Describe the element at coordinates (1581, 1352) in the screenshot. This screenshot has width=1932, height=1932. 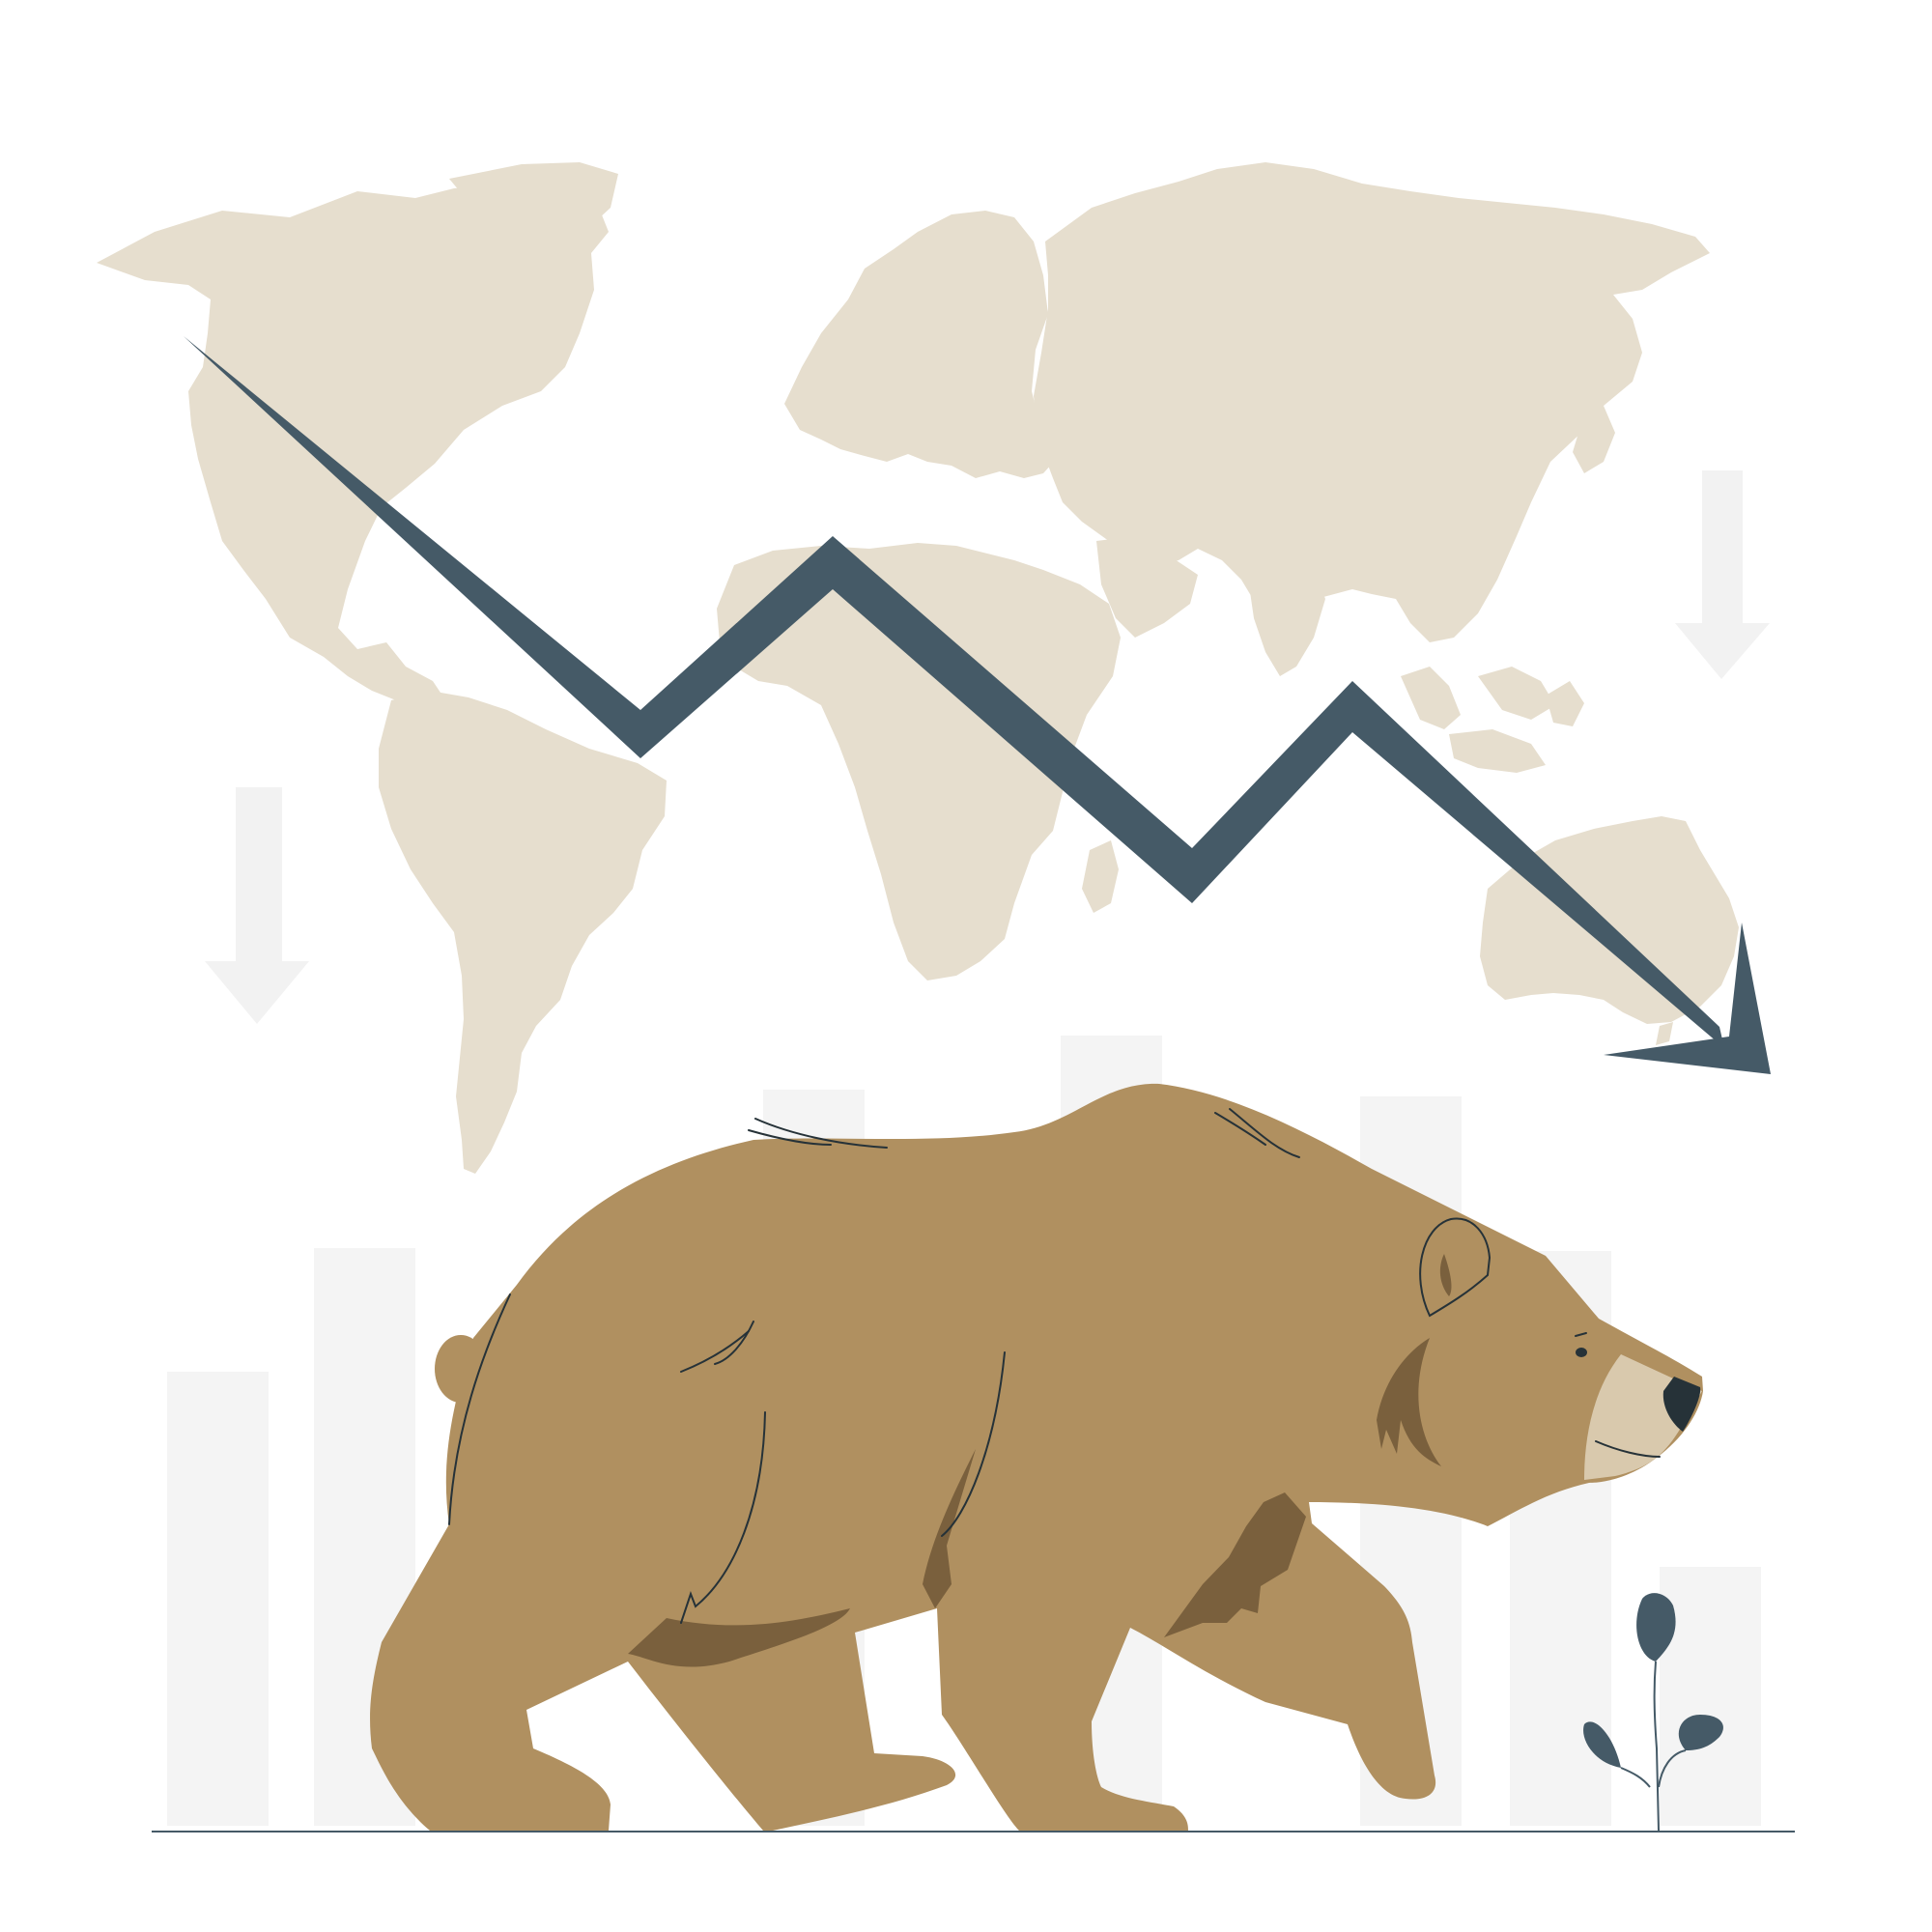
I see `bear-eye` at that location.